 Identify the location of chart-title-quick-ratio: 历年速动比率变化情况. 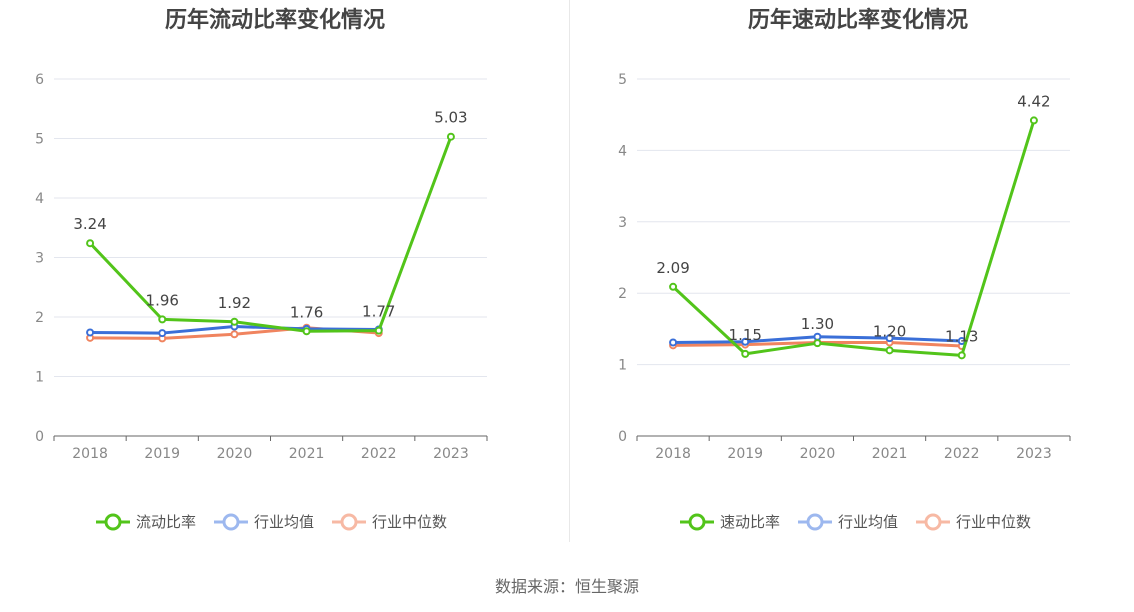
(857, 20).